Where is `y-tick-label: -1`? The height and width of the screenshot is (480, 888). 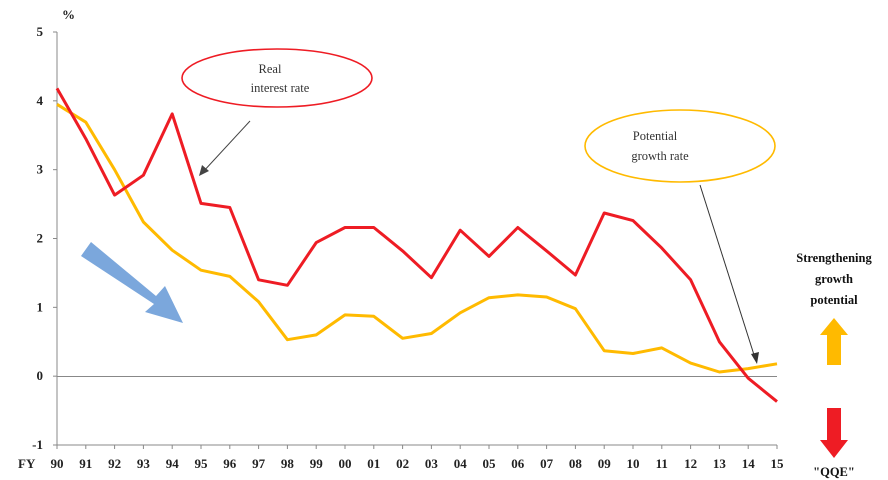 y-tick-label: -1 is located at coordinates (37, 444).